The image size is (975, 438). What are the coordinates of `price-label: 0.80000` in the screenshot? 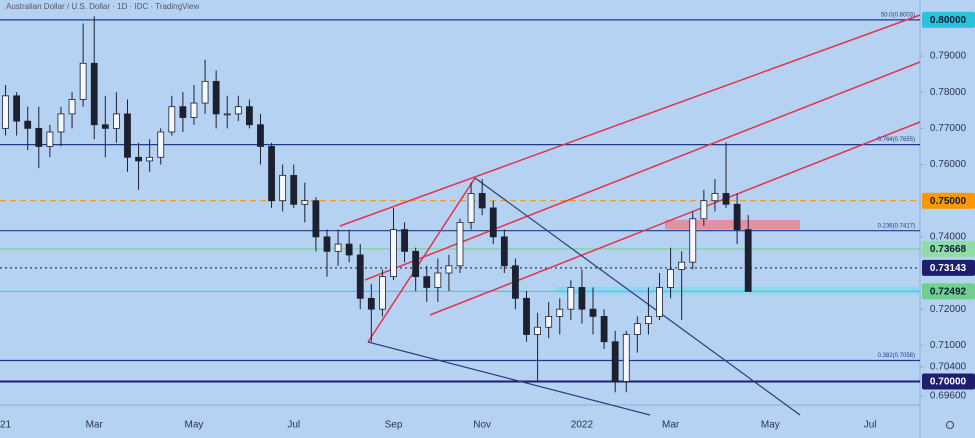 It's located at (948, 20).